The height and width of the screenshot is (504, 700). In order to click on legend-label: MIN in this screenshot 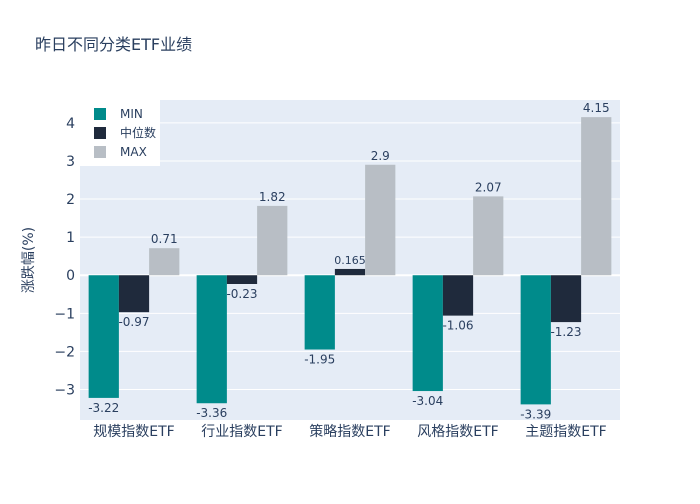, I will do `click(131, 114)`.